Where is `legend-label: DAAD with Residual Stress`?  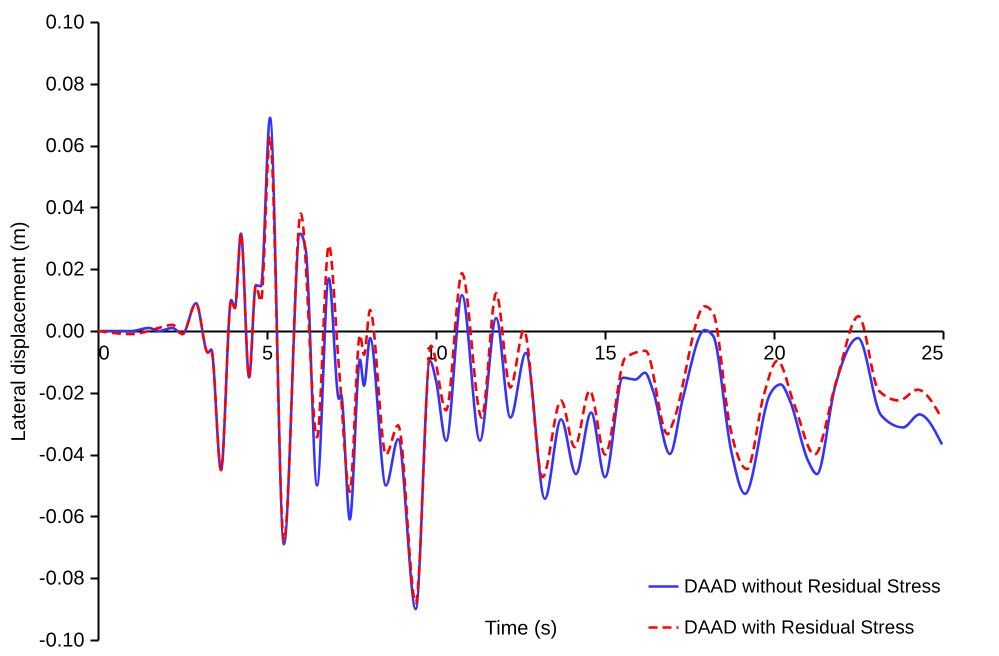 legend-label: DAAD with Residual Stress is located at coordinates (799, 628).